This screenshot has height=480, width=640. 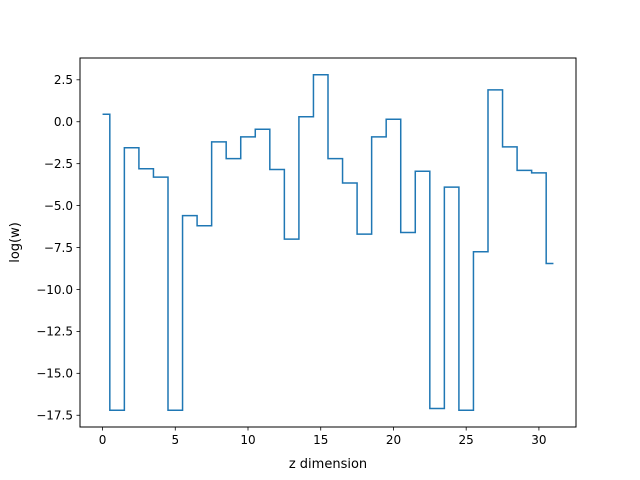 I want to click on y-tick-label: 2.5, so click(x=63, y=80).